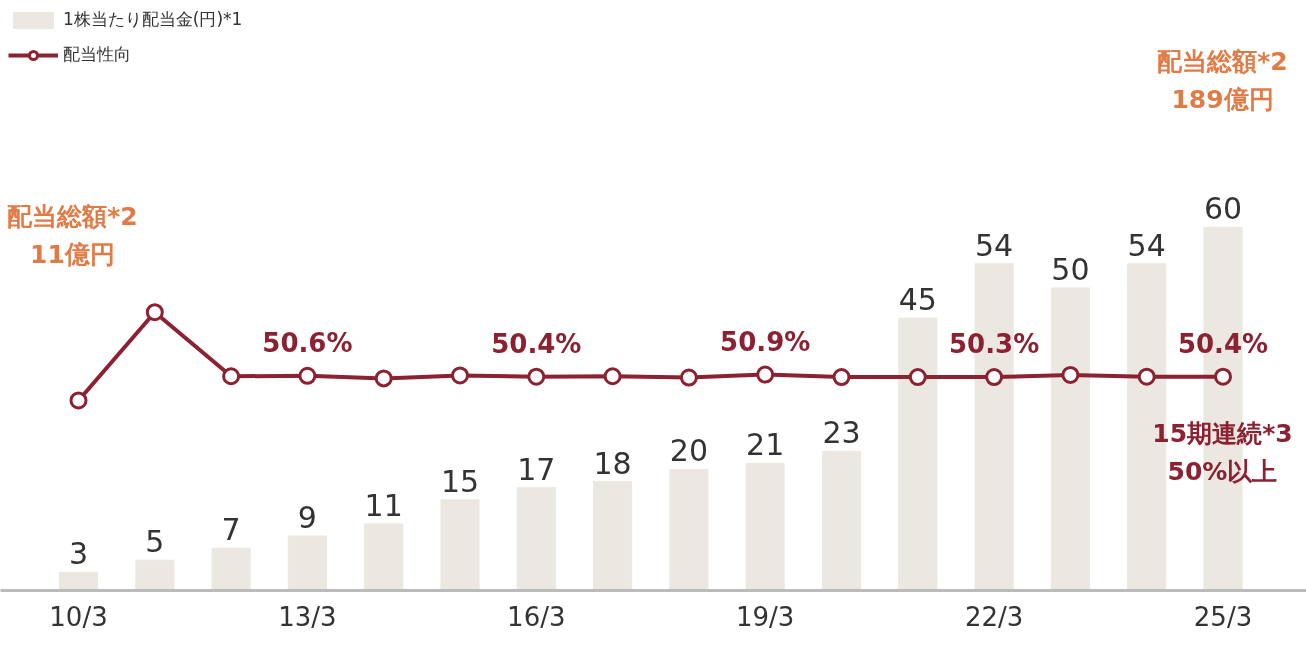  Describe the element at coordinates (155, 542) in the screenshot. I see `data-label: 5` at that location.